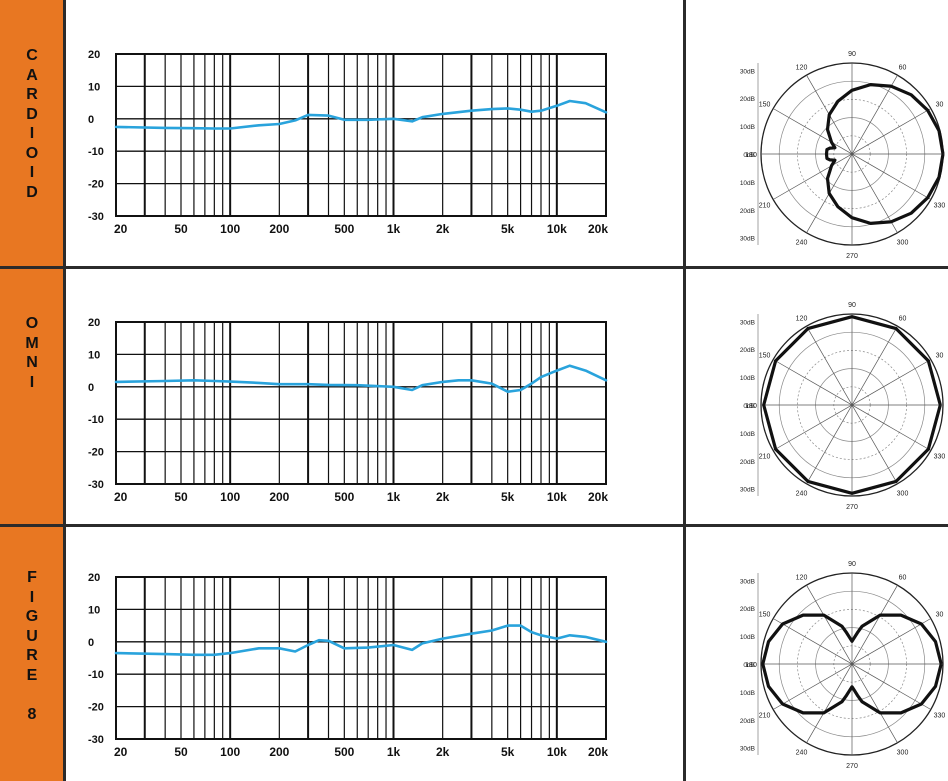  Describe the element at coordinates (361, 640) in the screenshot. I see `response-curve` at that location.